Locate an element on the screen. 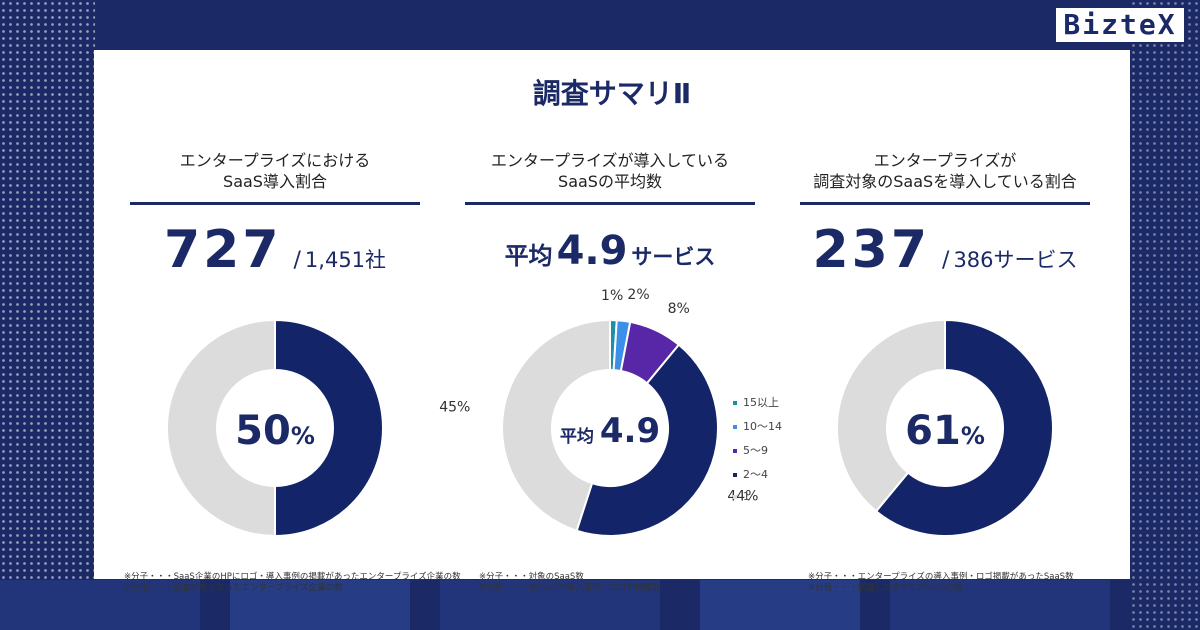  donut-center-label: 50% is located at coordinates (275, 431).